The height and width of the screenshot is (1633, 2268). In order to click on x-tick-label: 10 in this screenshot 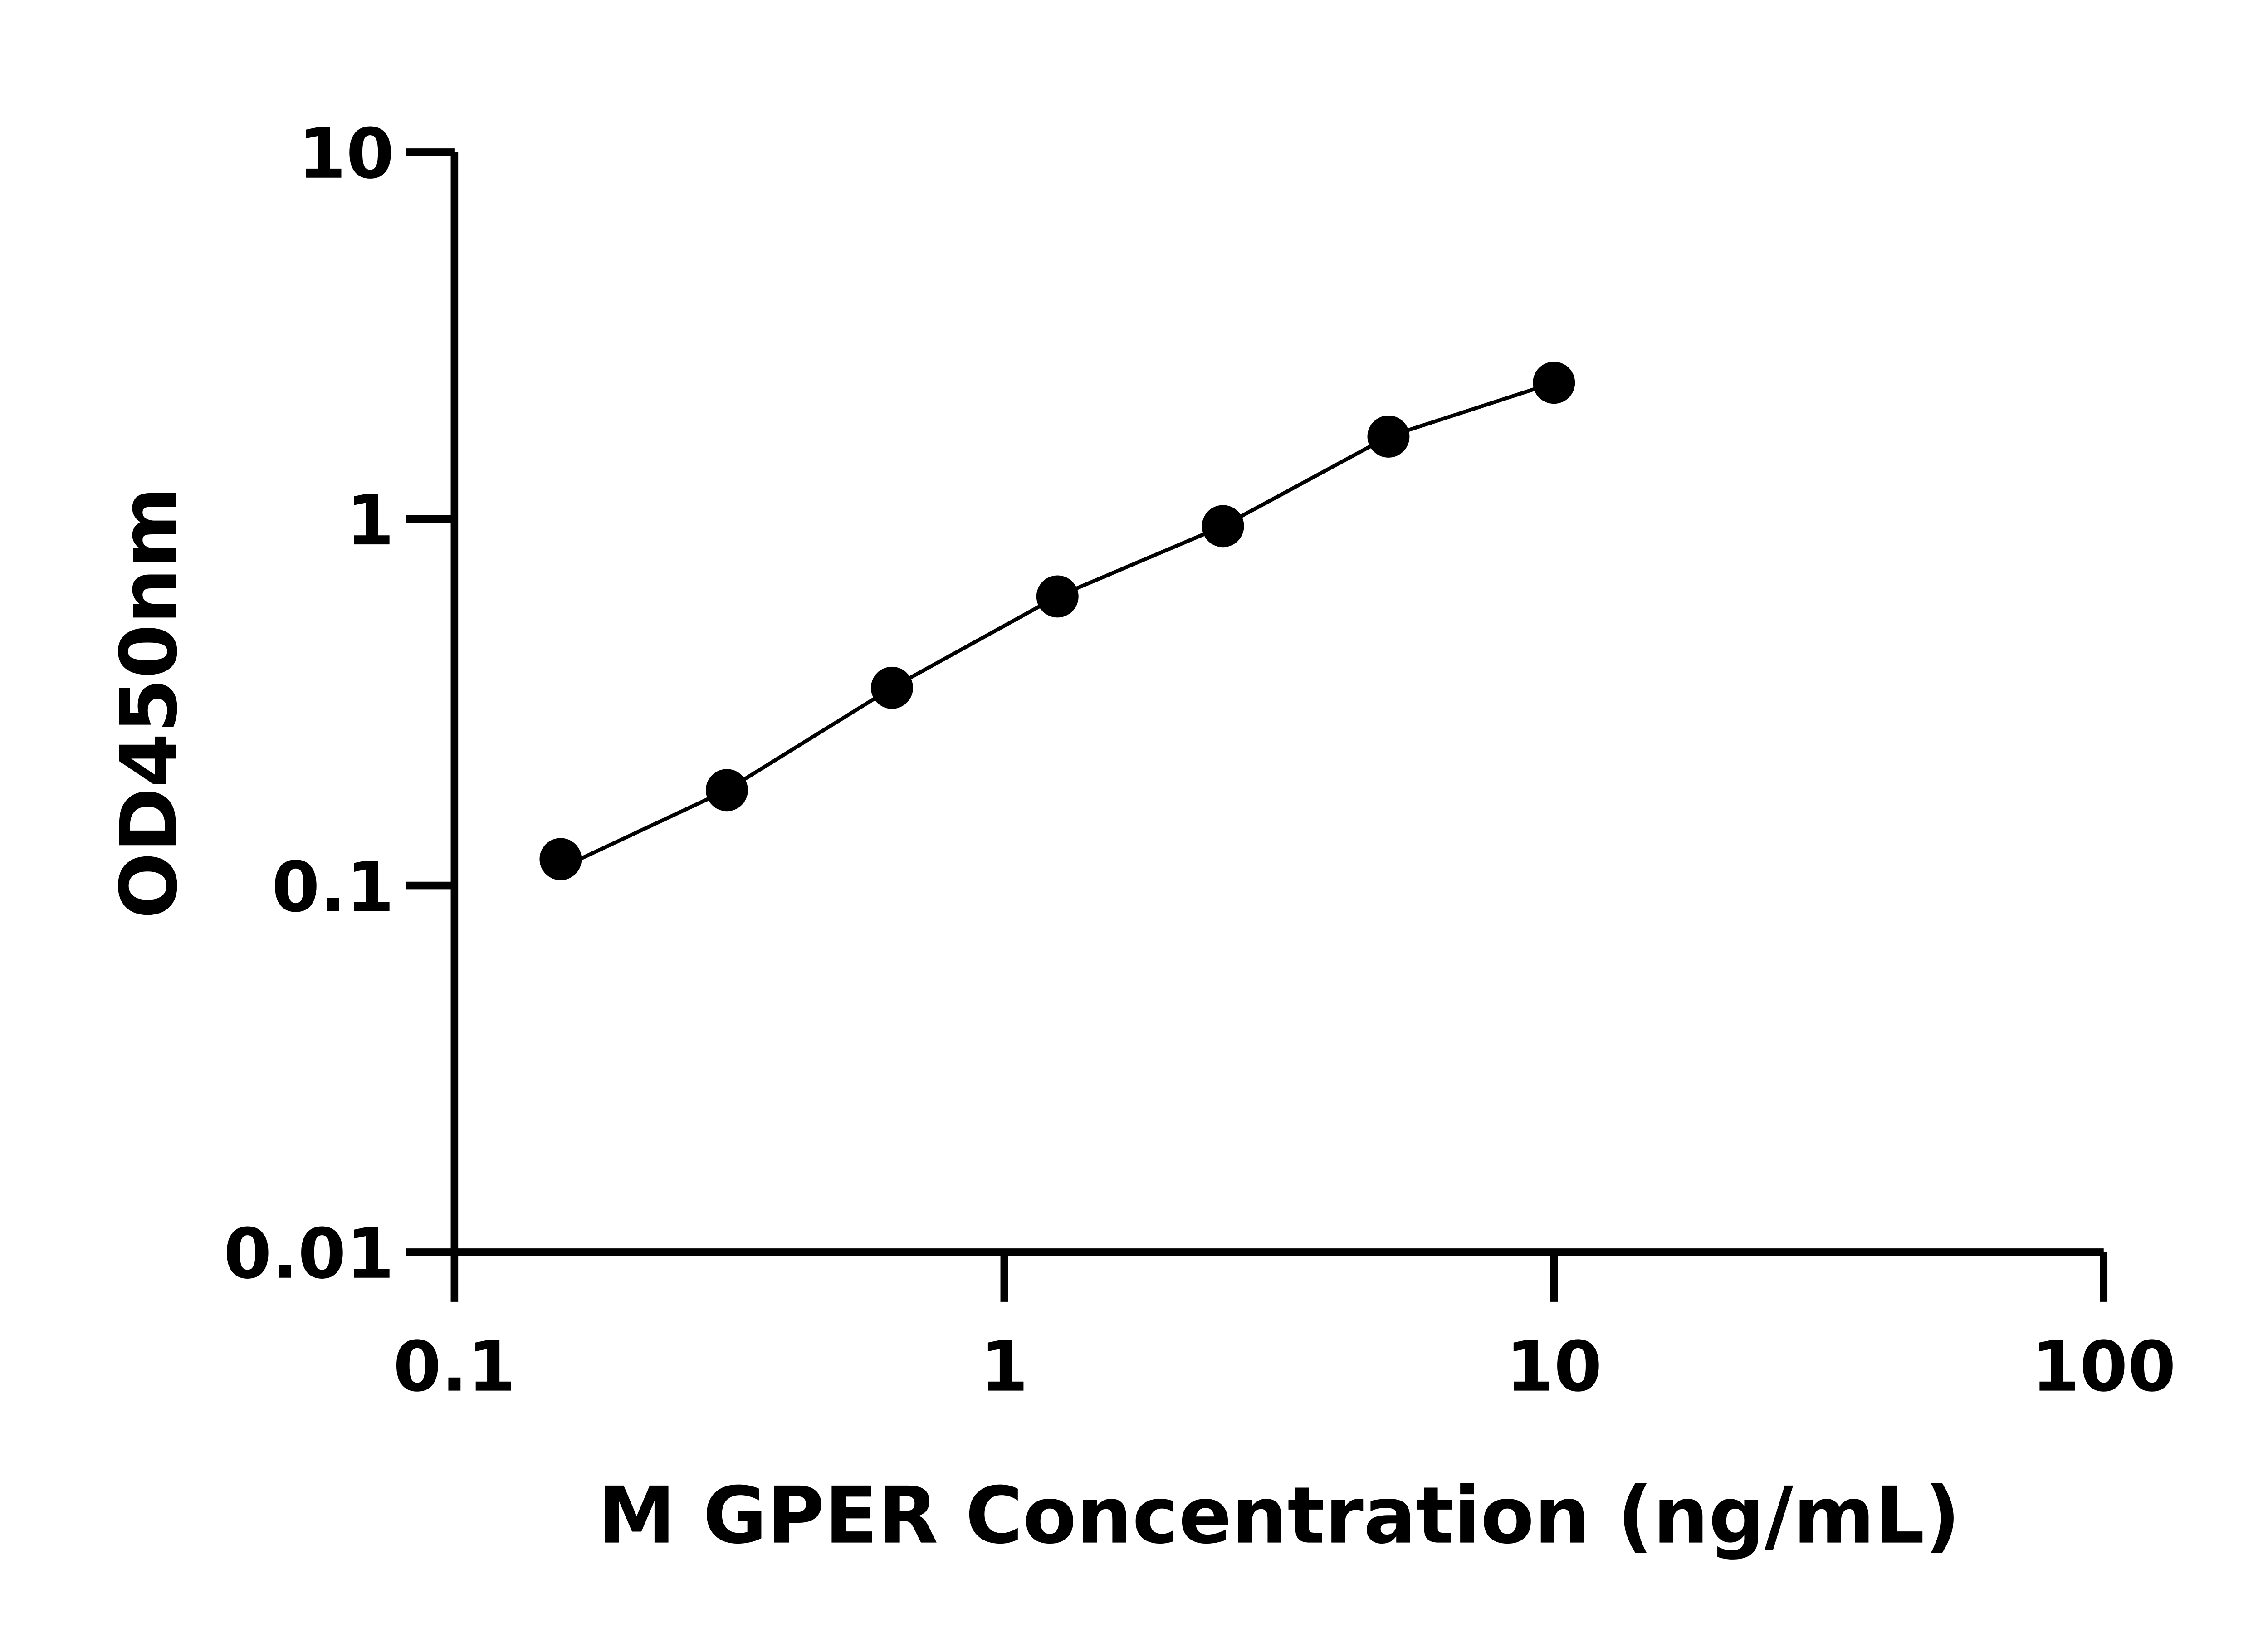, I will do `click(1554, 1366)`.